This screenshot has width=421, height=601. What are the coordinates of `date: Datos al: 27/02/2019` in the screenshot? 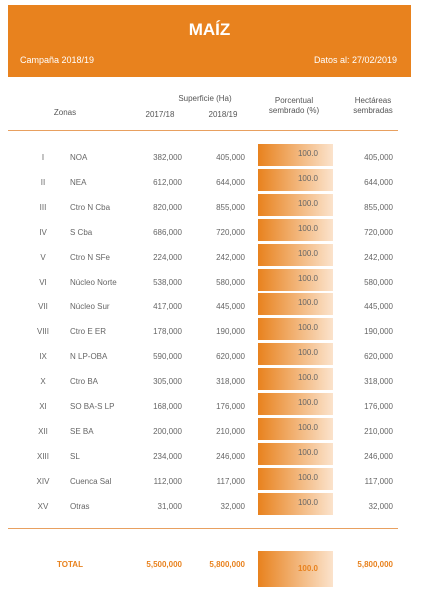 It's located at (355, 60).